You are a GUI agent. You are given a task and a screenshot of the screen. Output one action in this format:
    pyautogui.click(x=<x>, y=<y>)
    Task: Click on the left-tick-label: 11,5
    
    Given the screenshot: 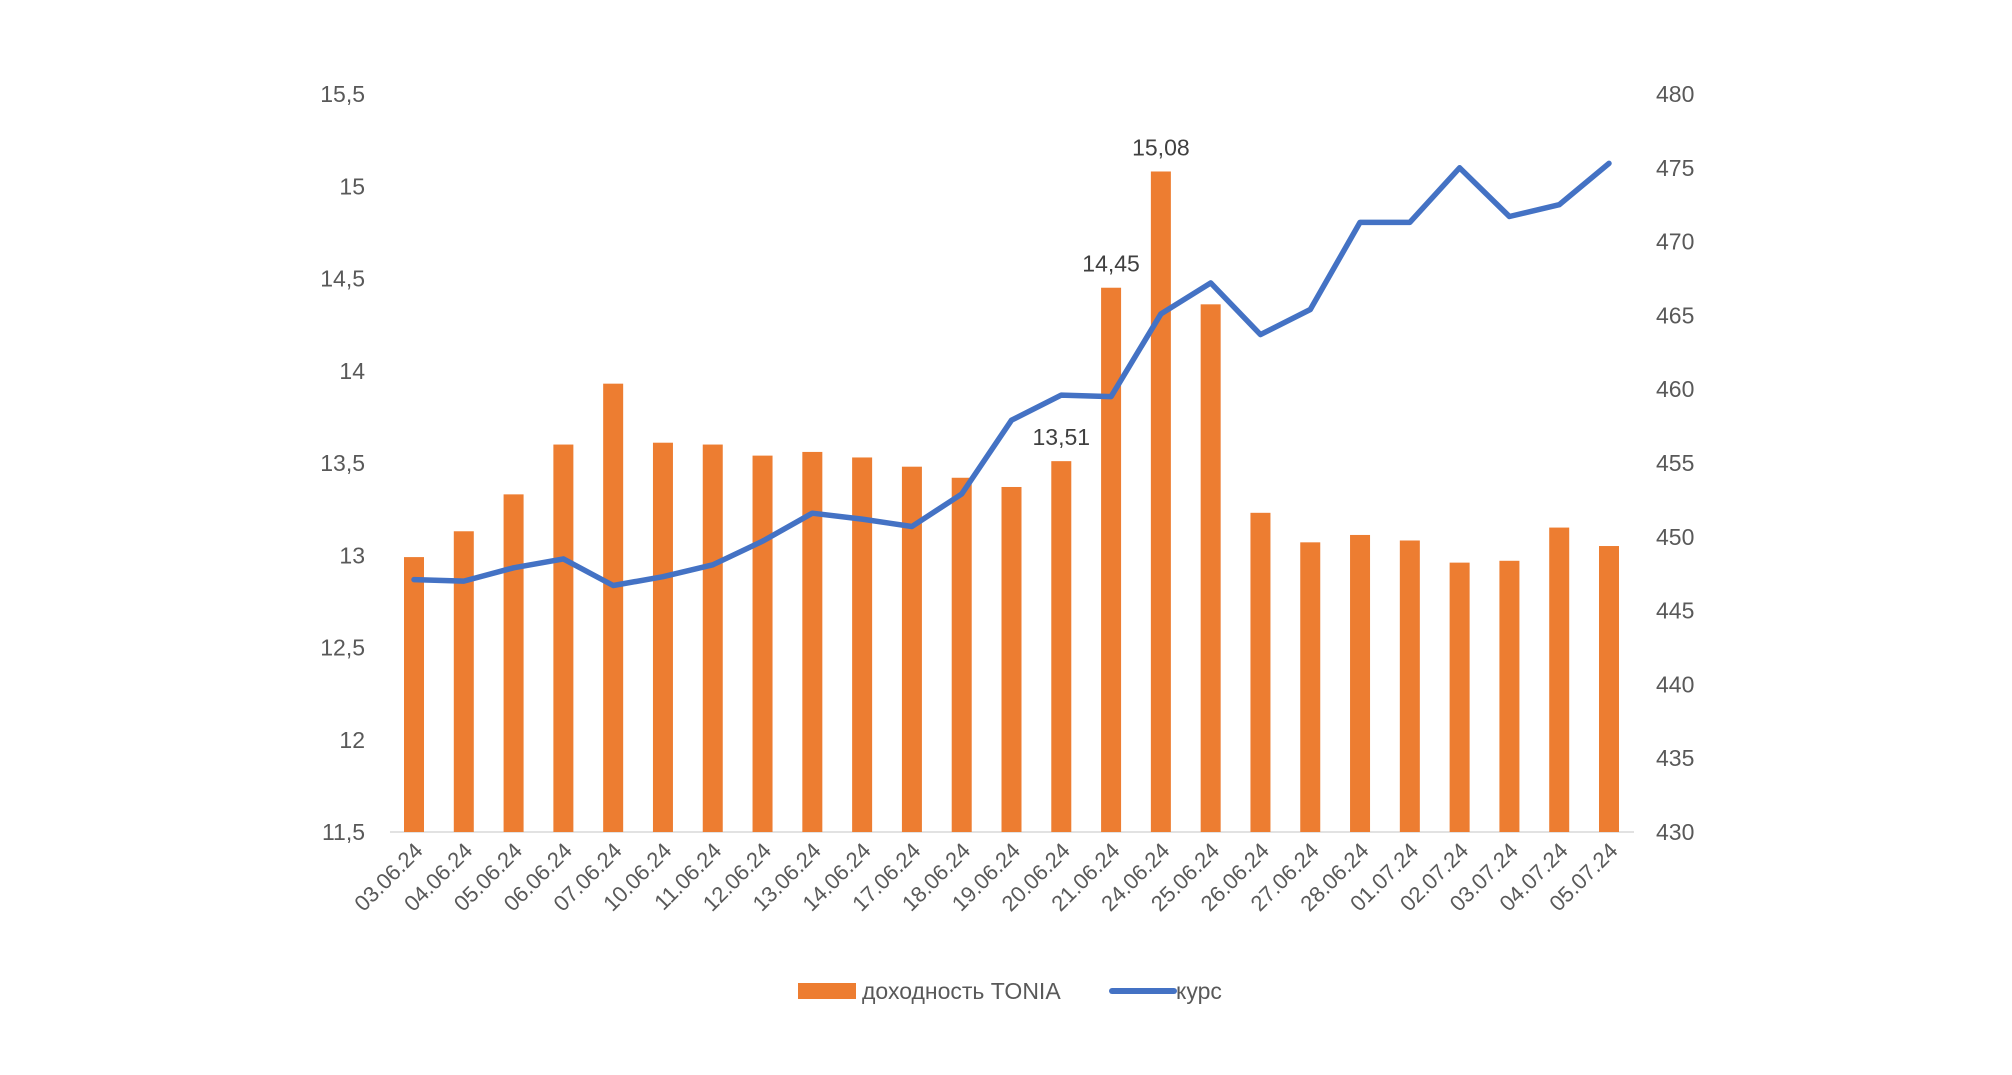 What is the action you would take?
    pyautogui.click(x=343, y=832)
    